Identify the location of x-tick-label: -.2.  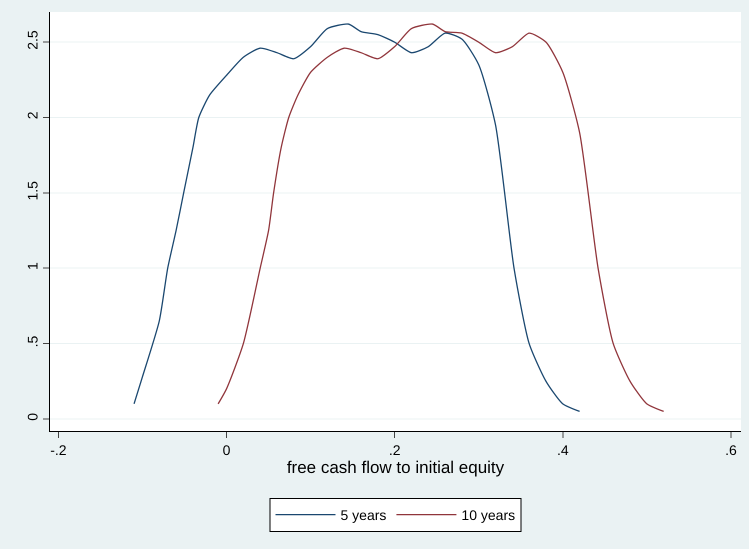
(58, 450).